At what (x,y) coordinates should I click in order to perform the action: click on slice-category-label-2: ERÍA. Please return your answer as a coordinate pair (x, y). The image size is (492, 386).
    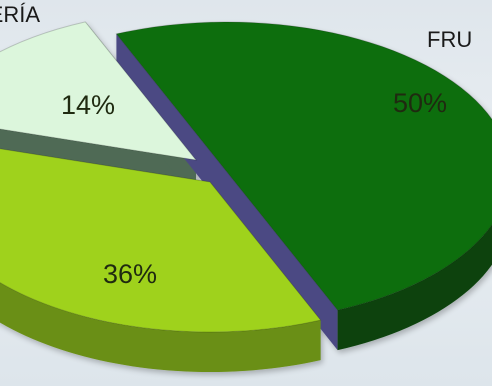
    Looking at the image, I should click on (20, 14).